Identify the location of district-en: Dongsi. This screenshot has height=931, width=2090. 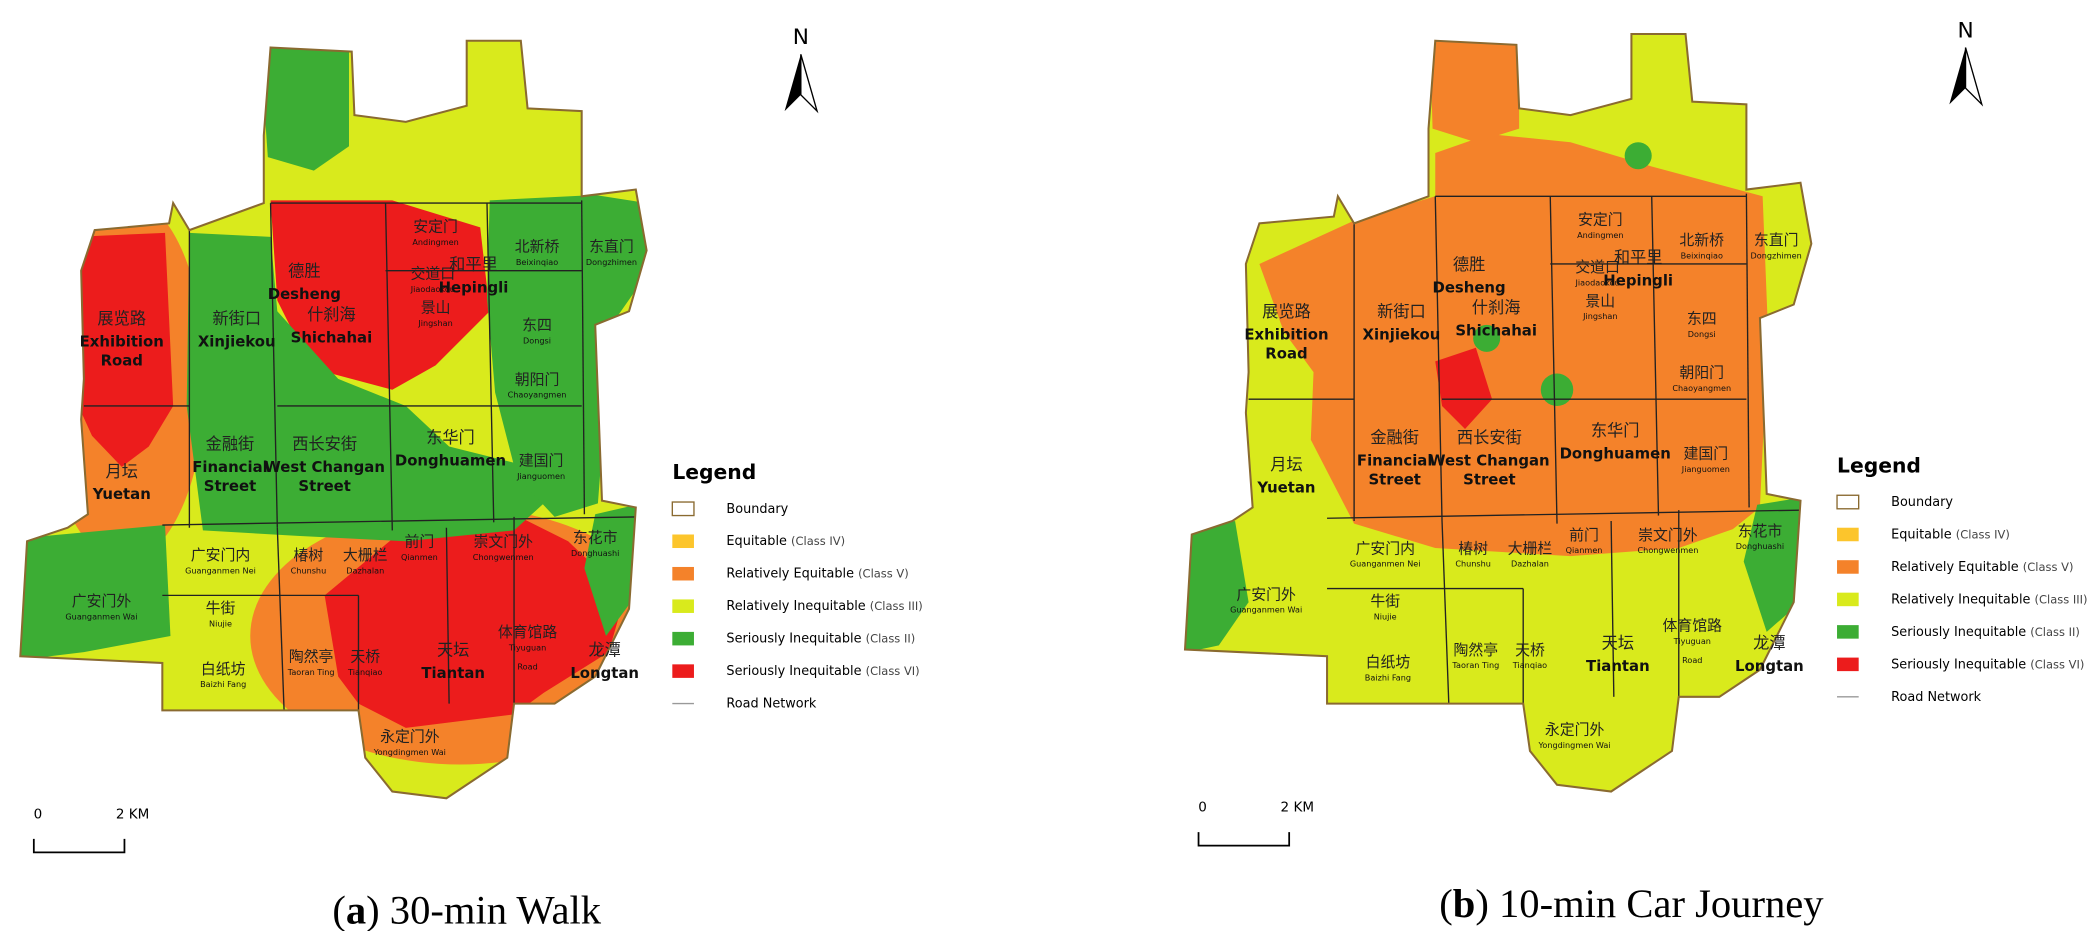
(537, 341).